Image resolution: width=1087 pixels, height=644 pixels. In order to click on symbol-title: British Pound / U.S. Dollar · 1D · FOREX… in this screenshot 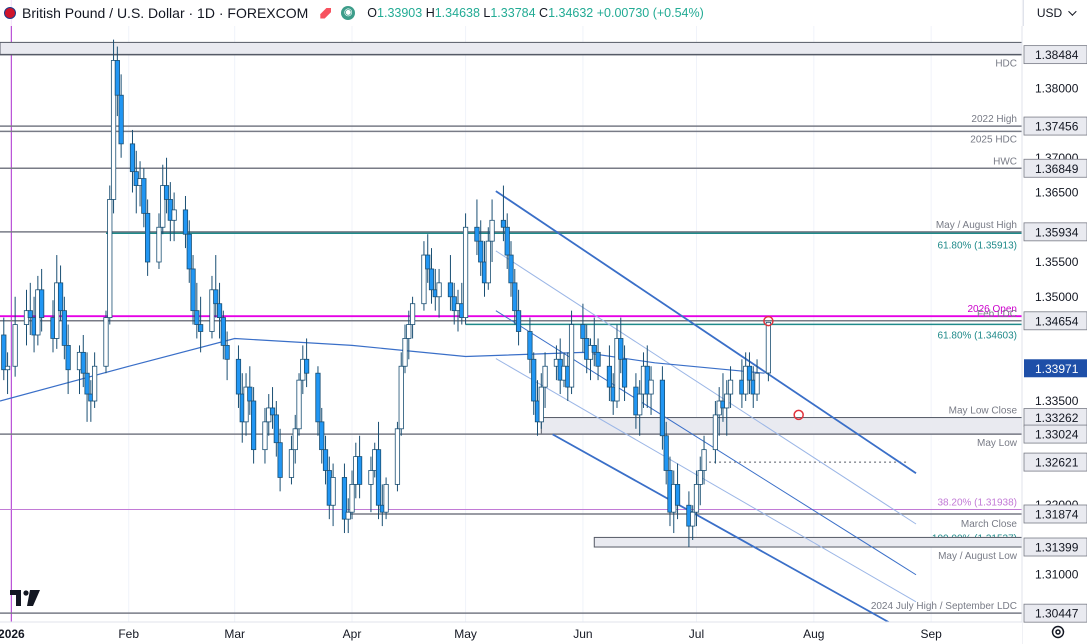, I will do `click(165, 13)`.